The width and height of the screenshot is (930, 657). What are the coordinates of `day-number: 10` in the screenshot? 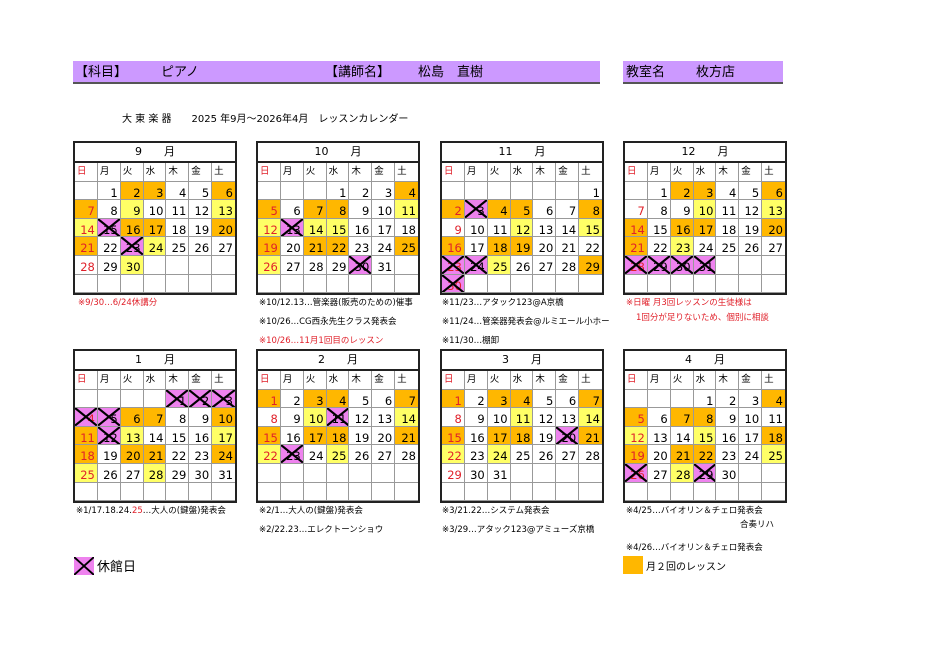 It's located at (156, 211).